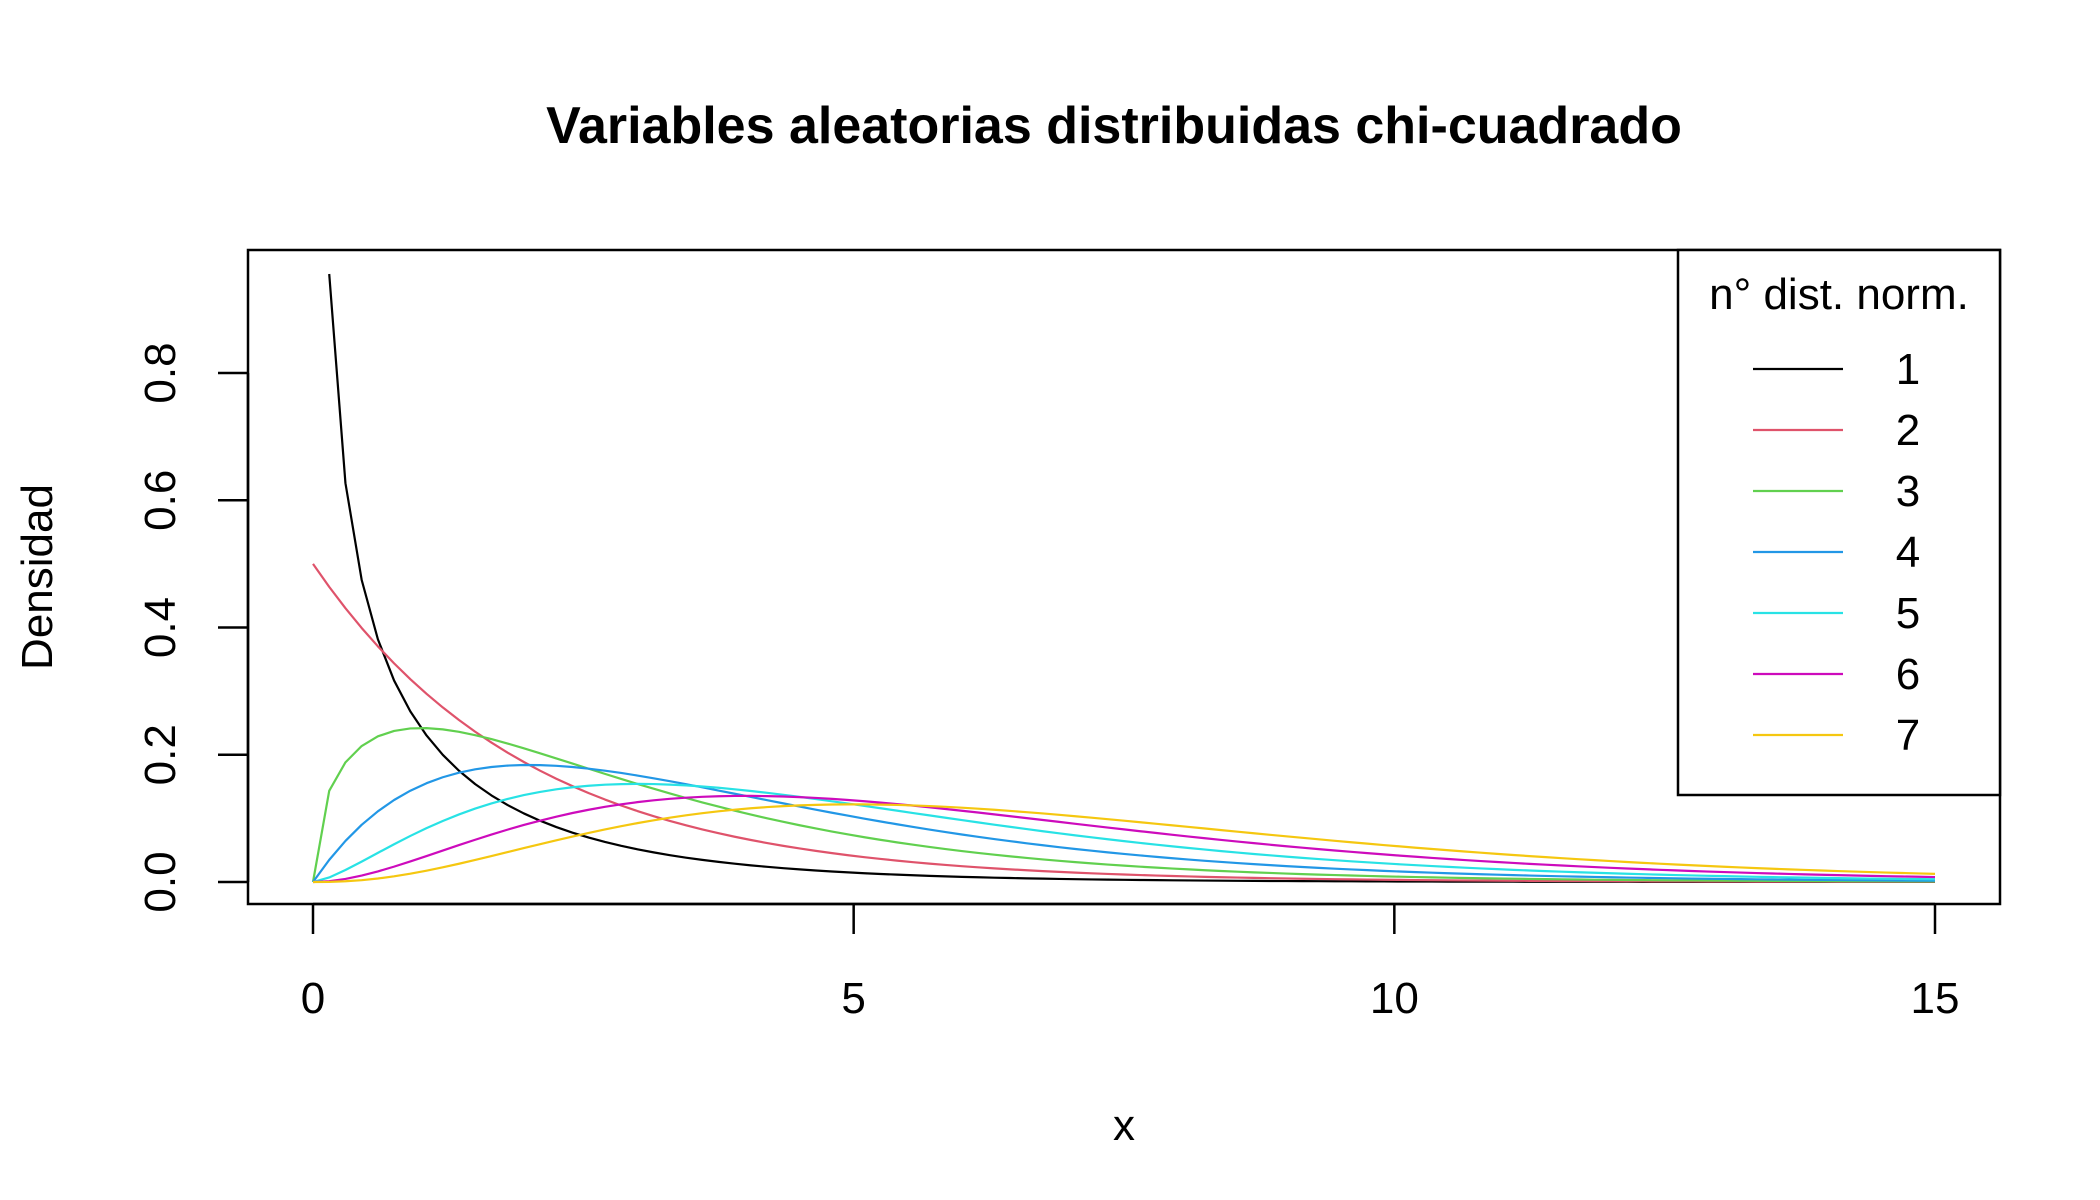  I want to click on legend-item-4: 4, so click(1836, 552).